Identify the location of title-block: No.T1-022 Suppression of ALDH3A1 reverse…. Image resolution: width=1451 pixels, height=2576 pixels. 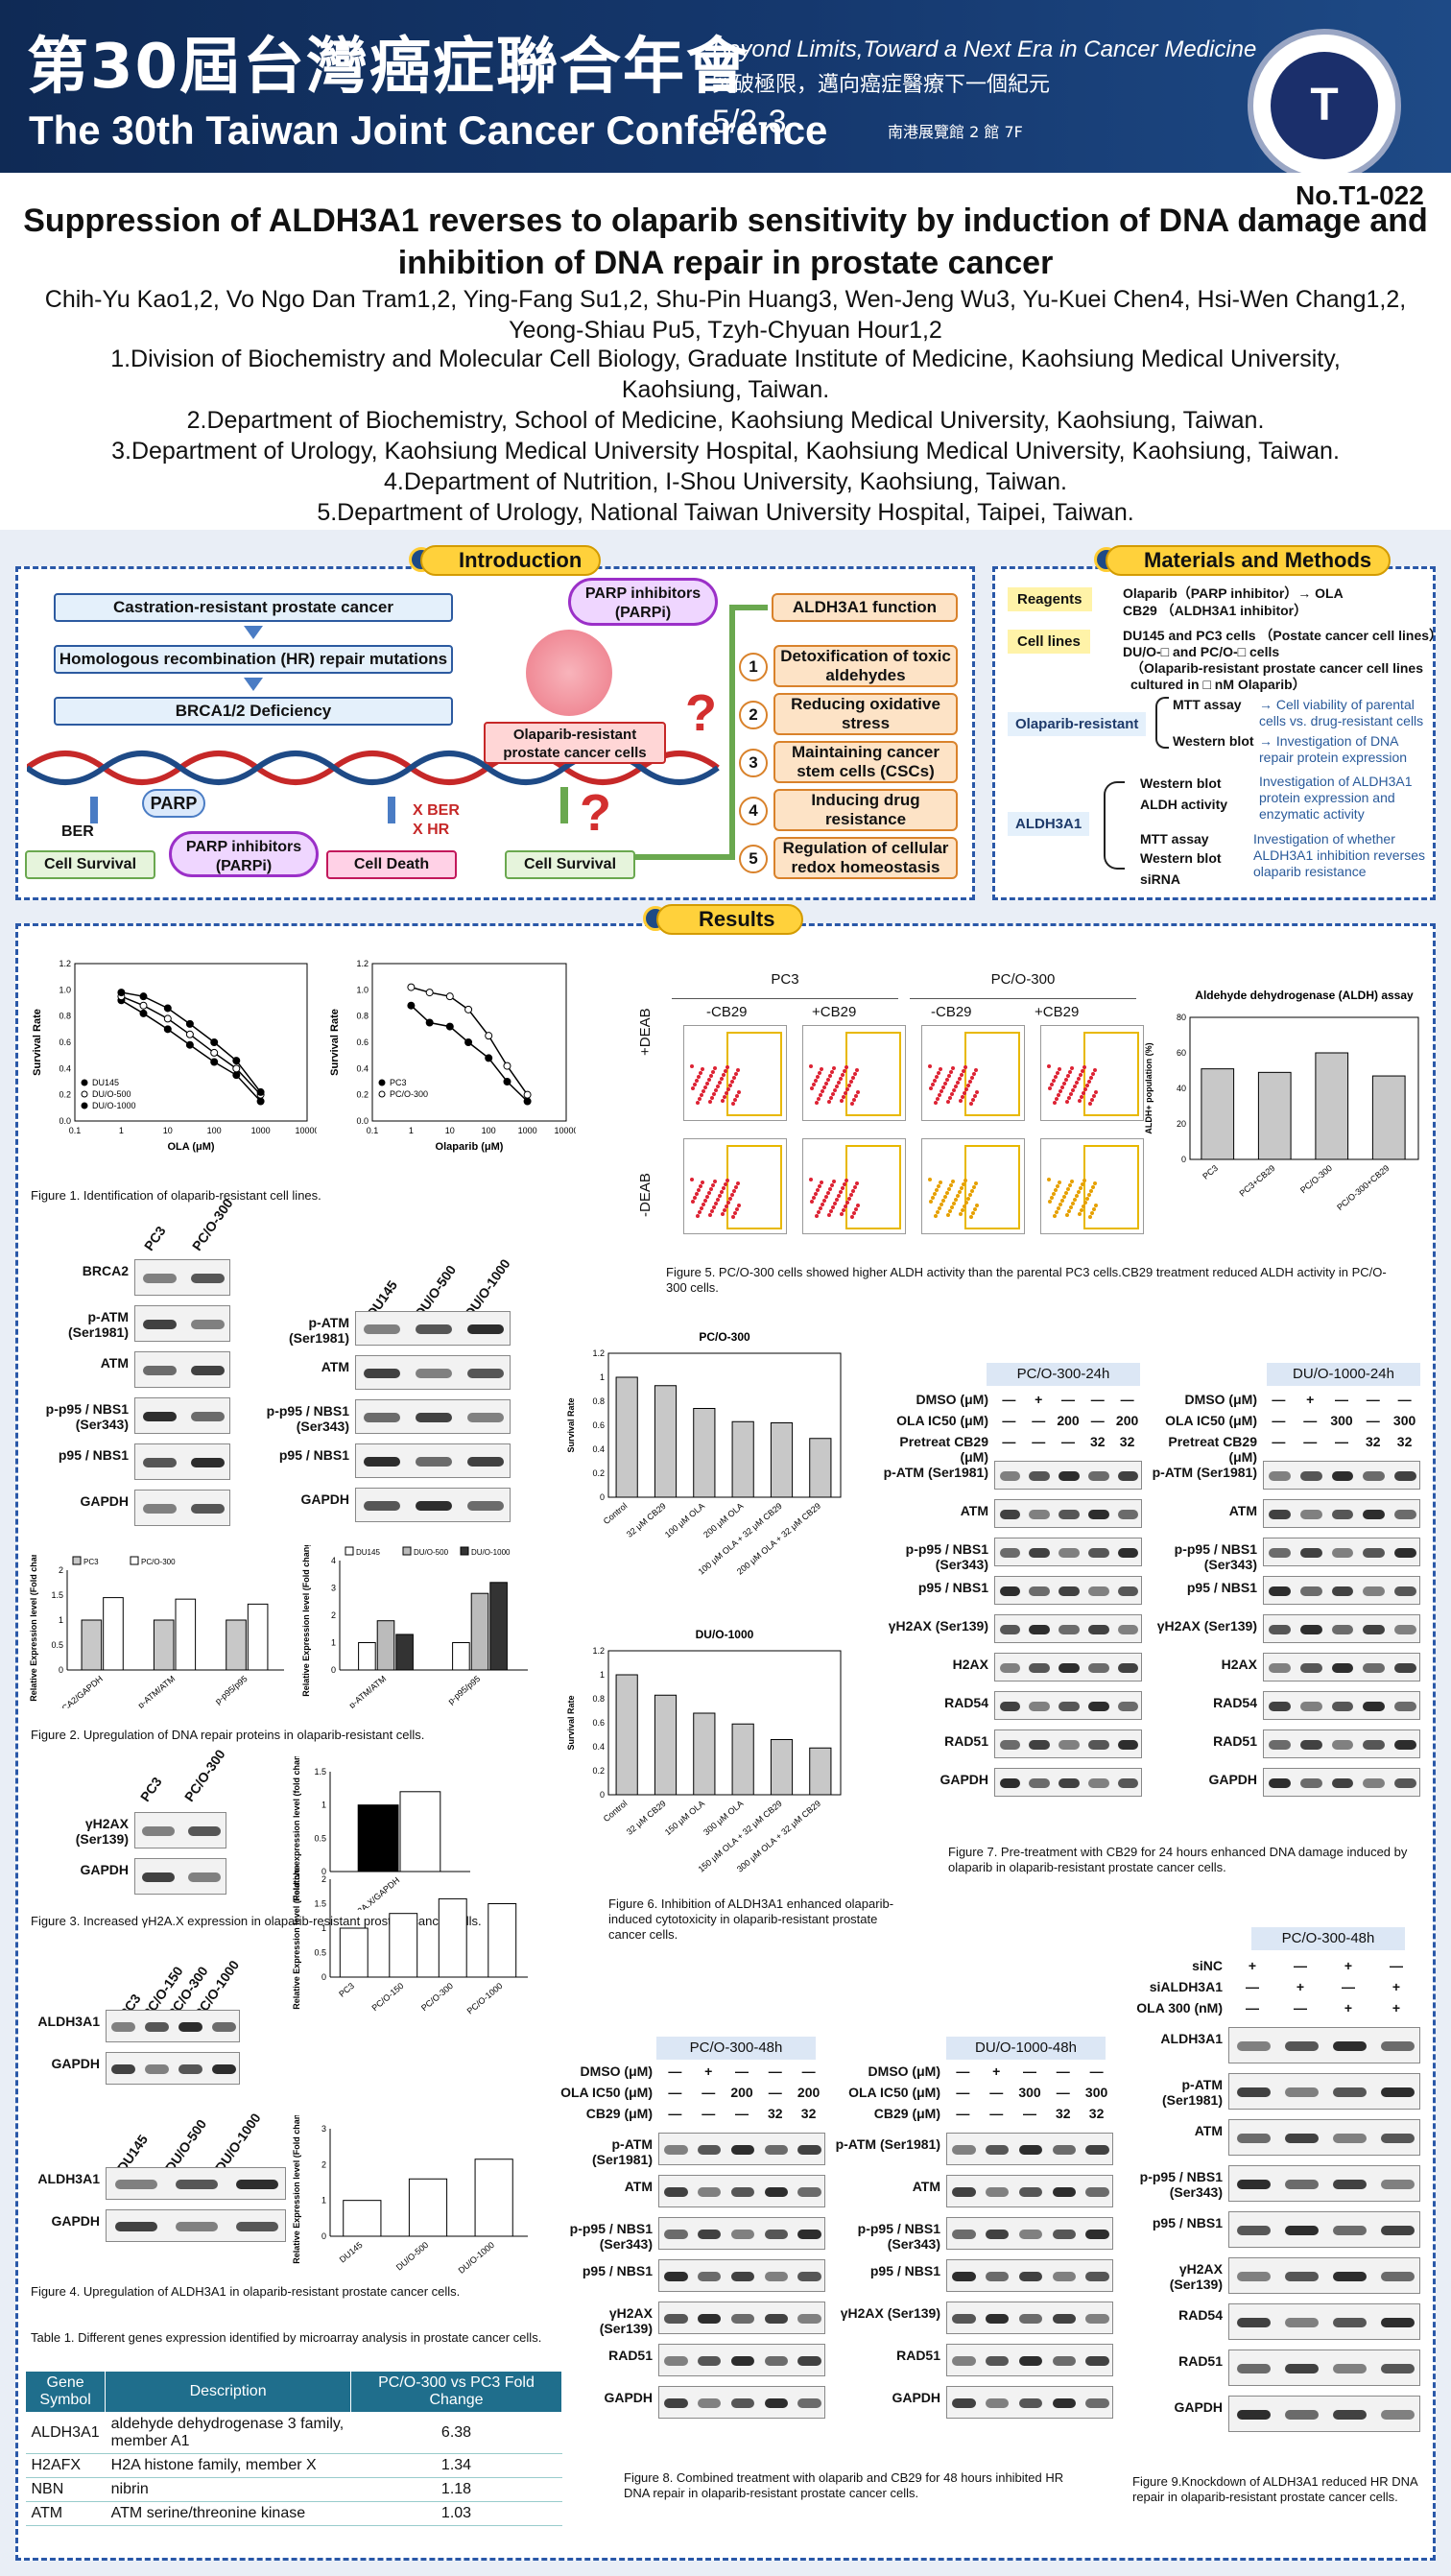
(725, 351).